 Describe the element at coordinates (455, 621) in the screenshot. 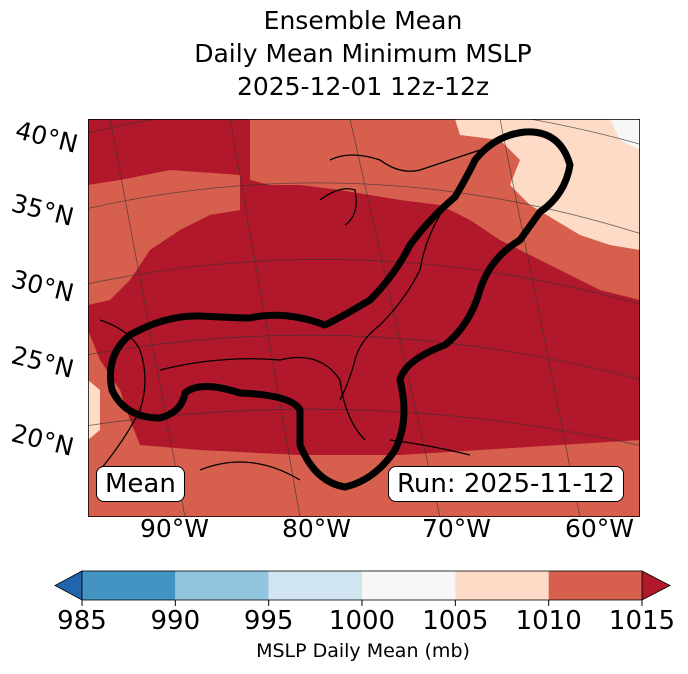

I see `colorbar-tick-label: 1005` at that location.